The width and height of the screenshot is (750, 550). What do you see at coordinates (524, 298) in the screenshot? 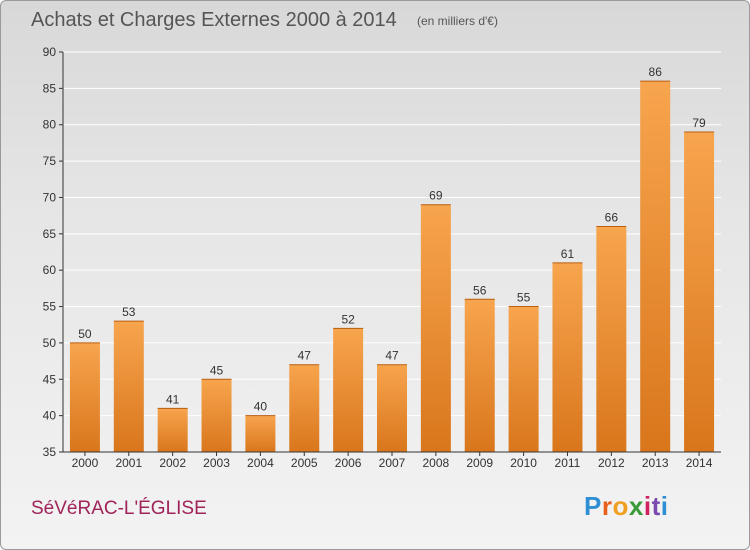
I see `value-label: 55` at bounding box center [524, 298].